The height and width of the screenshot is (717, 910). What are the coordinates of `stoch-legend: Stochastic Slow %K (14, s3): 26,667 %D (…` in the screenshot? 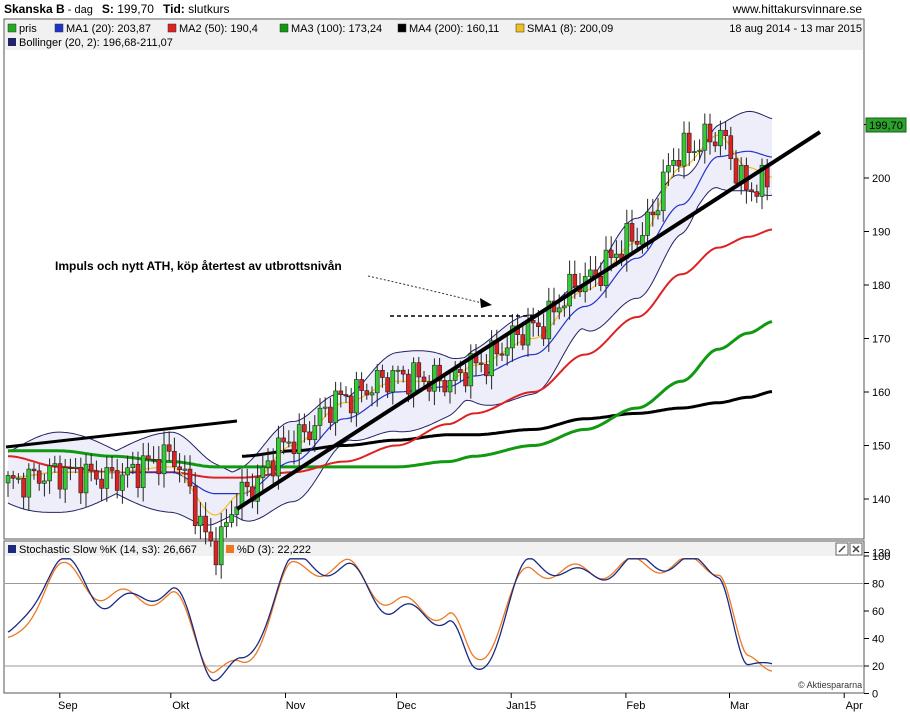 It's located at (159, 550).